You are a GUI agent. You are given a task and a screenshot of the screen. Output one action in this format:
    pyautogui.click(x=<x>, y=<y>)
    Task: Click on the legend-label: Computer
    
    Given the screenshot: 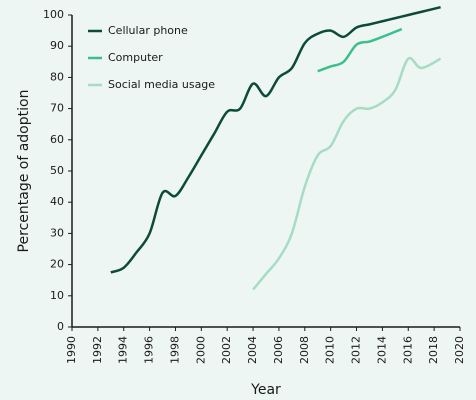 What is the action you would take?
    pyautogui.click(x=135, y=57)
    